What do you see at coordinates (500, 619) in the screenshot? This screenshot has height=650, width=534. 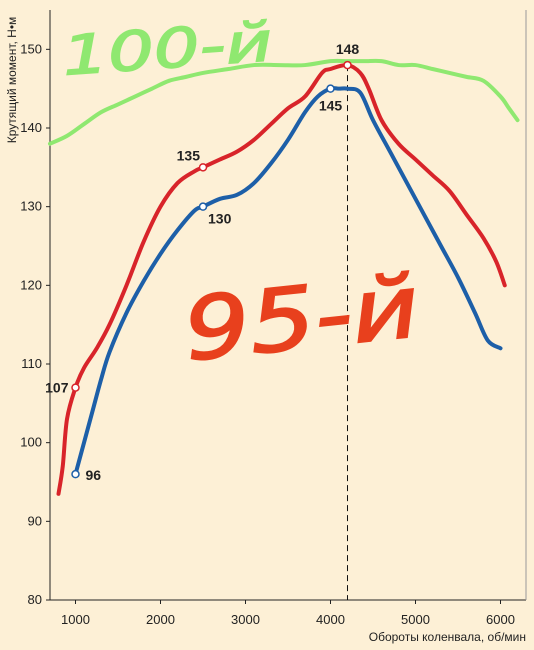 I see `x-tick-label: 6000` at bounding box center [500, 619].